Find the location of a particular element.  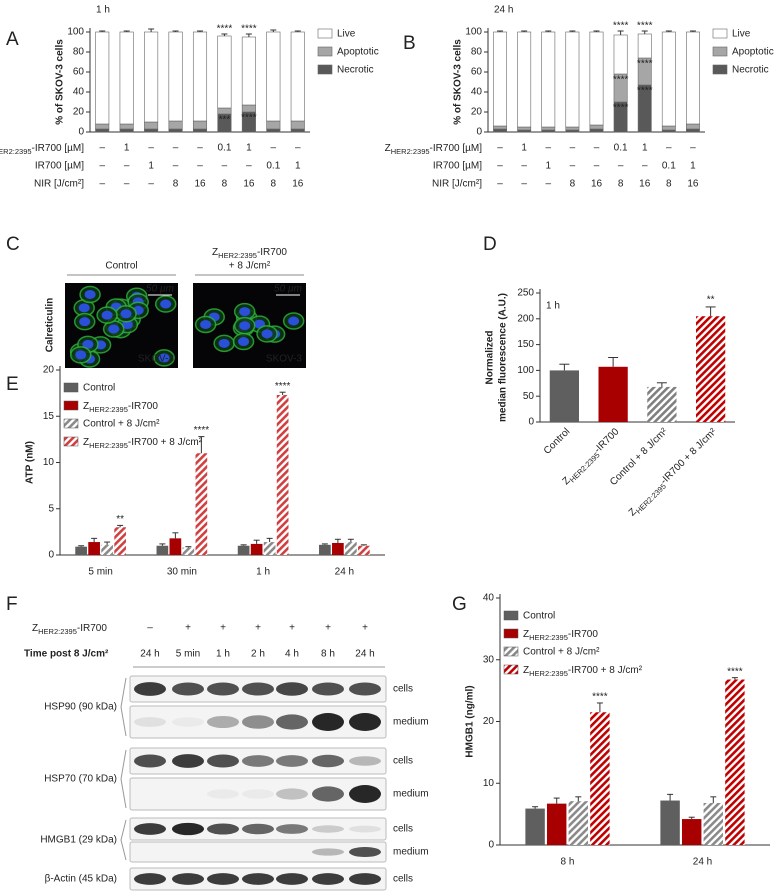

y-tick-label: 30 is located at coordinates (489, 659).